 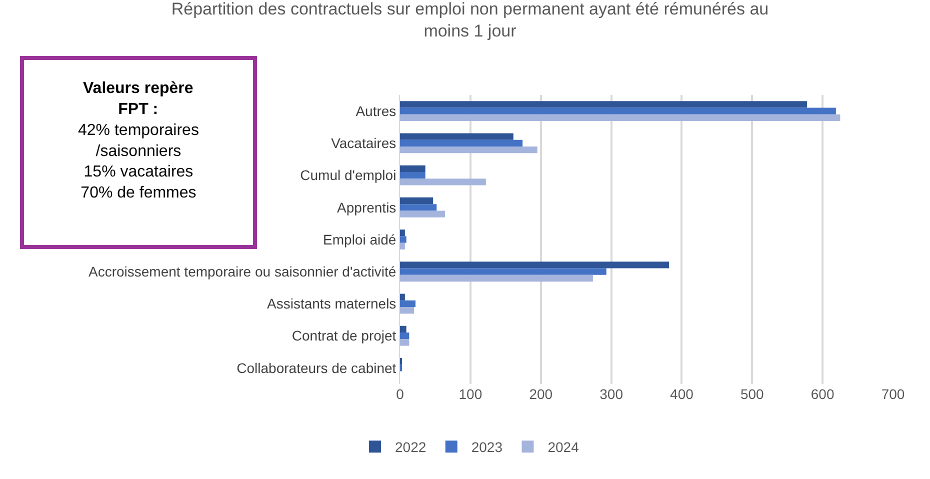 What do you see at coordinates (366, 207) in the screenshot?
I see `y-tick-label: Apprentis` at bounding box center [366, 207].